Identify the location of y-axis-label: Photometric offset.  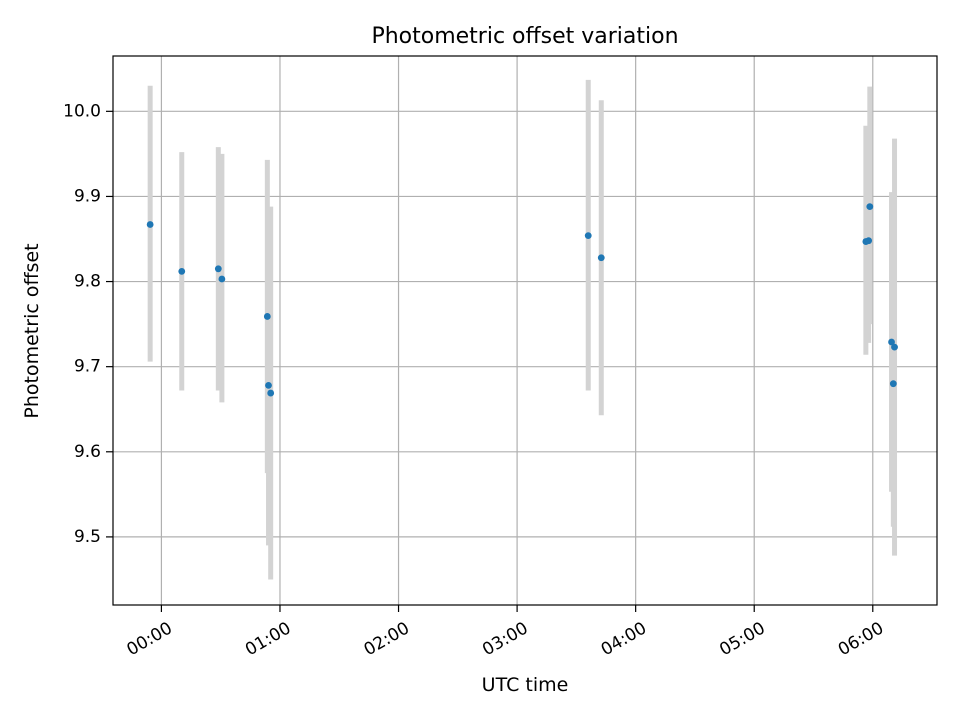
(32, 330).